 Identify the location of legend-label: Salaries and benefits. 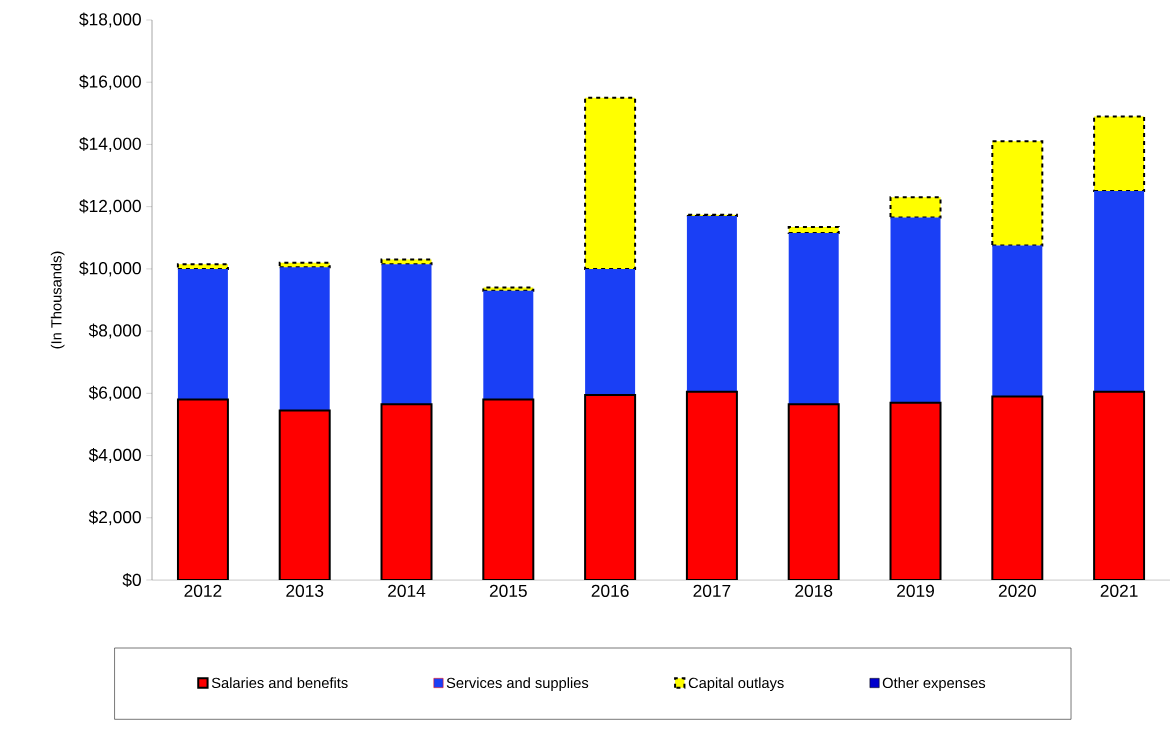
(279, 683).